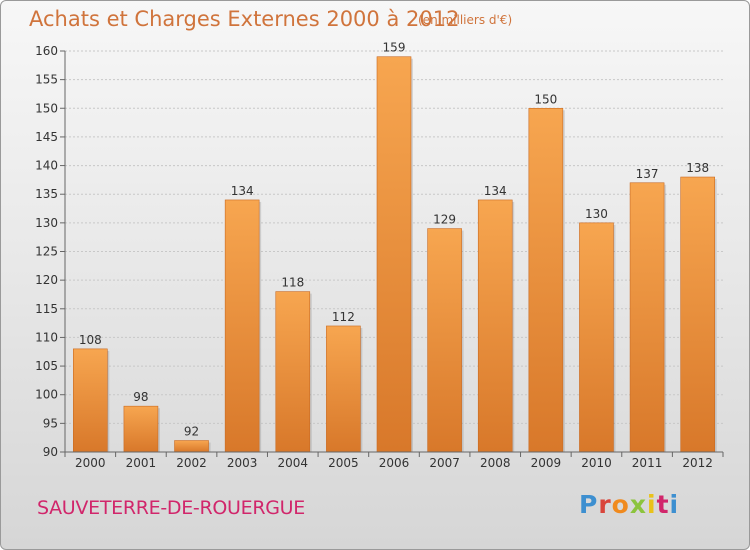 Image resolution: width=750 pixels, height=550 pixels. What do you see at coordinates (292, 283) in the screenshot?
I see `bar-value-label: 118` at bounding box center [292, 283].